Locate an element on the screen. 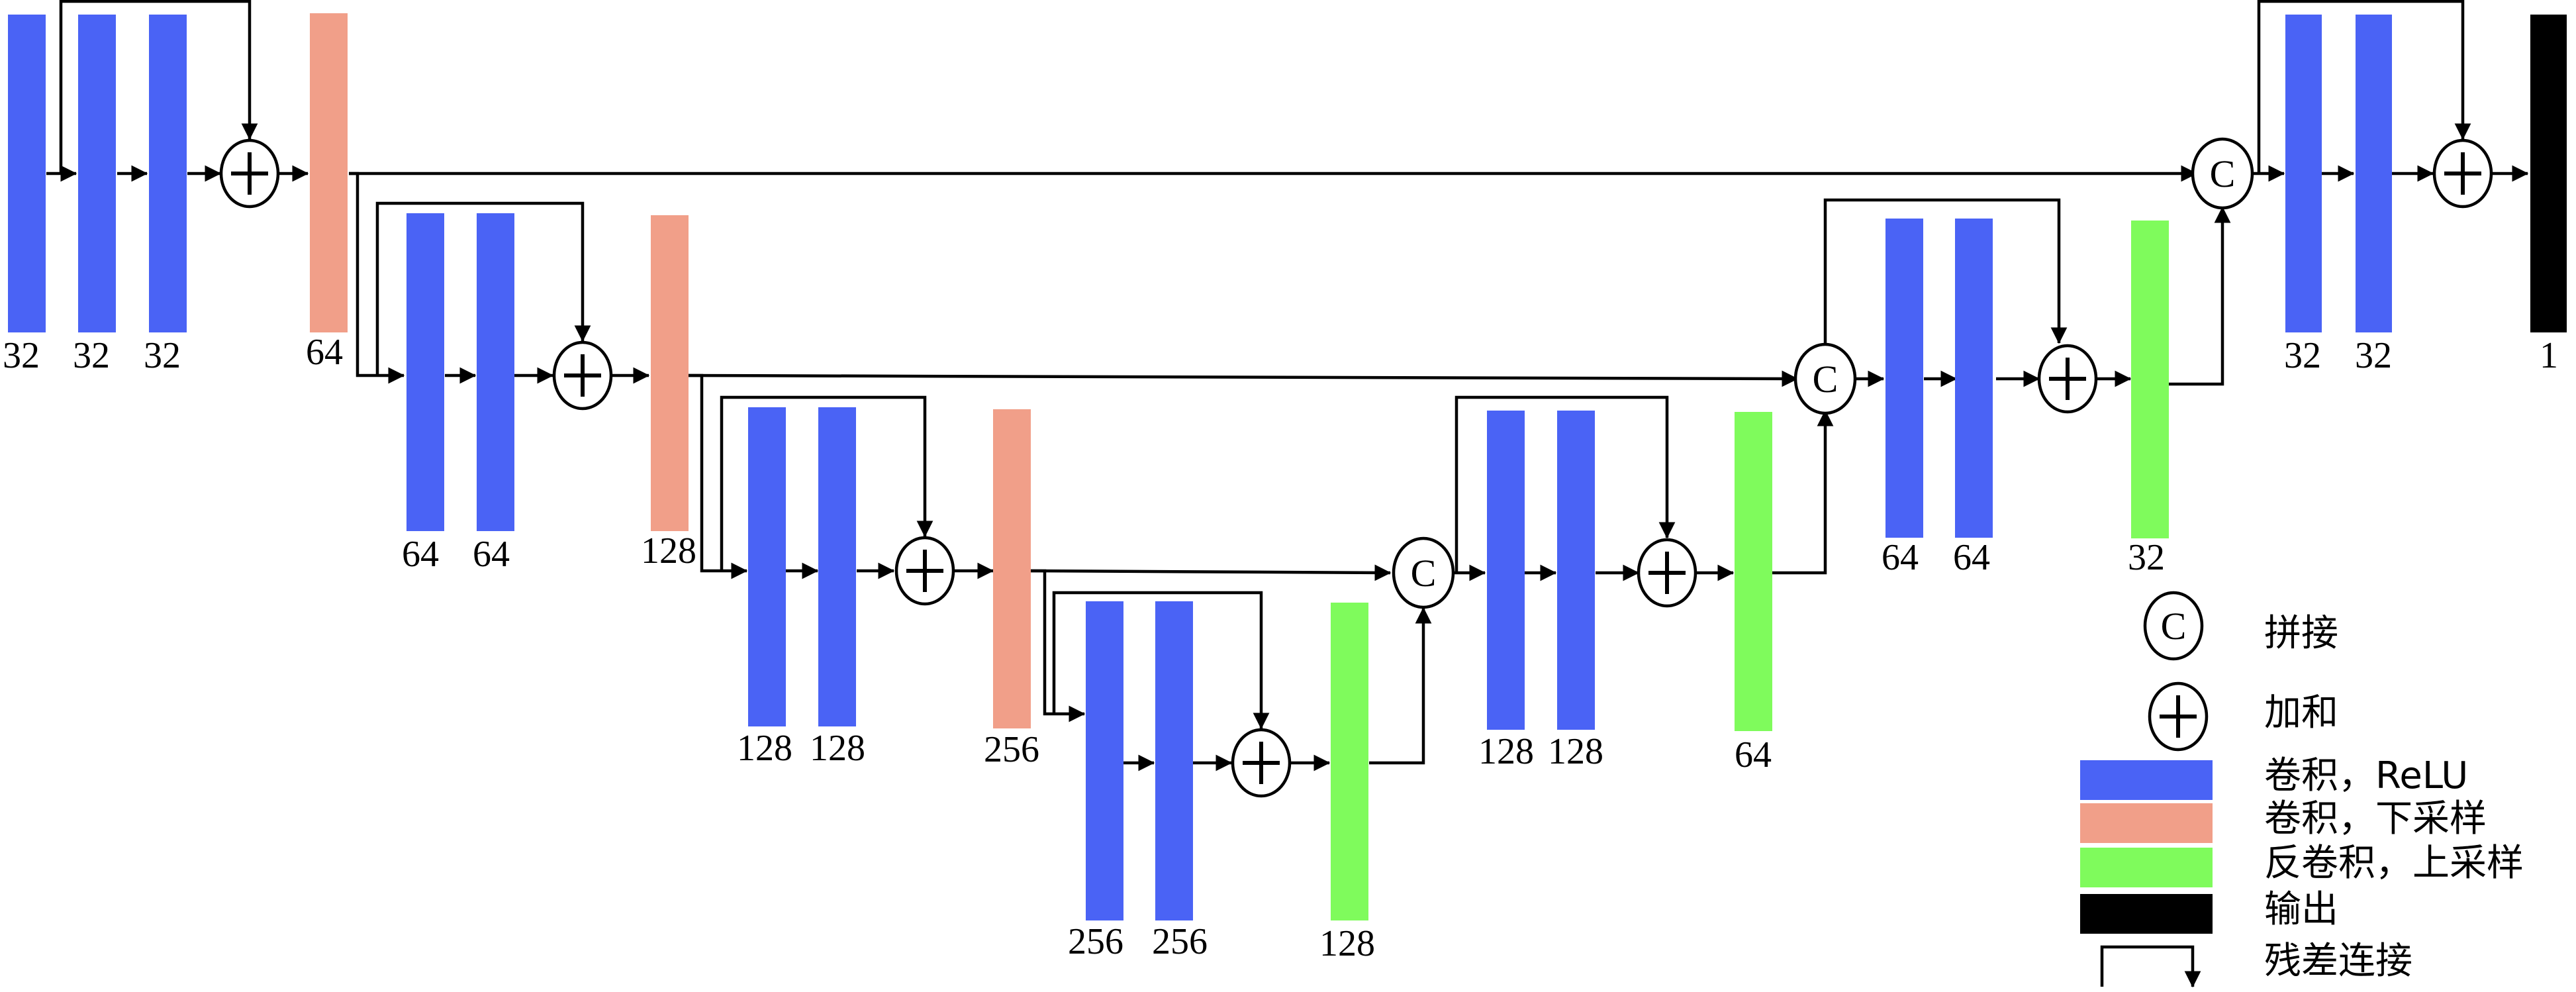  block-u1 is located at coordinates (1349, 761).